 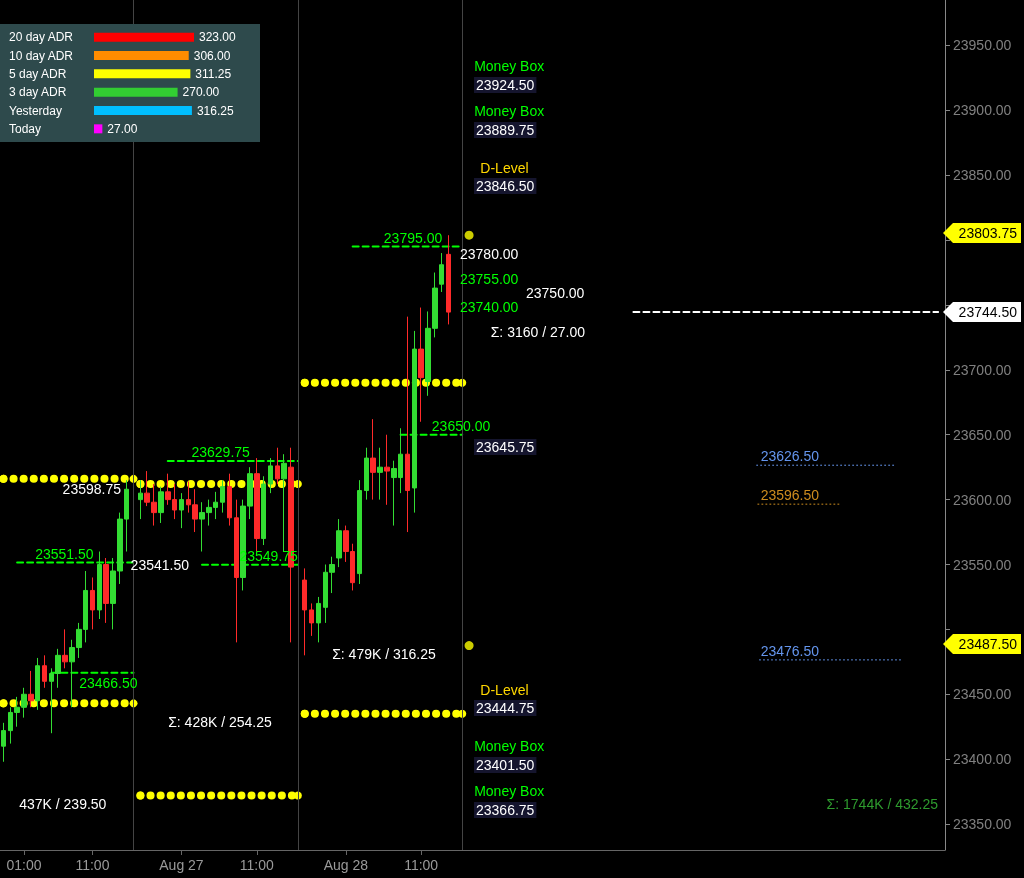 I want to click on annotation: 437K / 239.50, so click(x=63, y=804).